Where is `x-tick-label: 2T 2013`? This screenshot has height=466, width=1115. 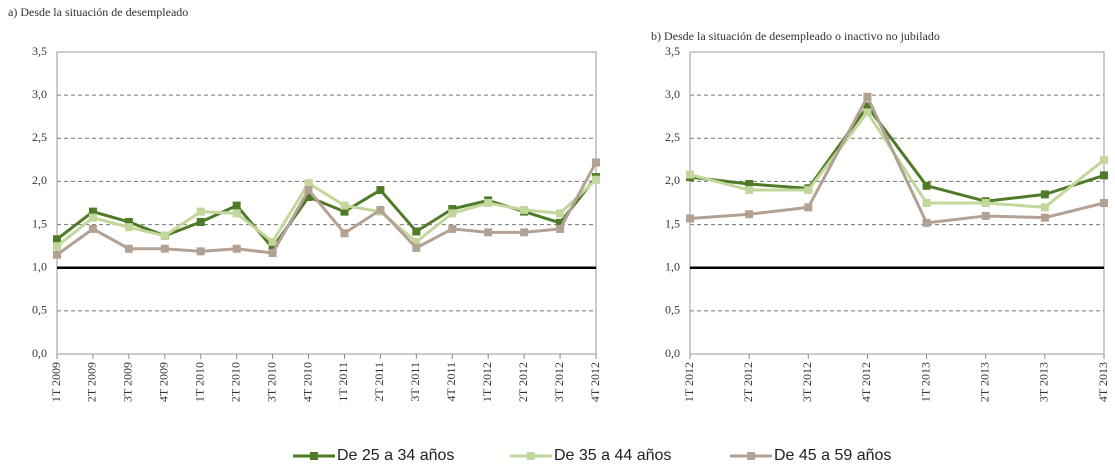 x-tick-label: 2T 2013 is located at coordinates (984, 382).